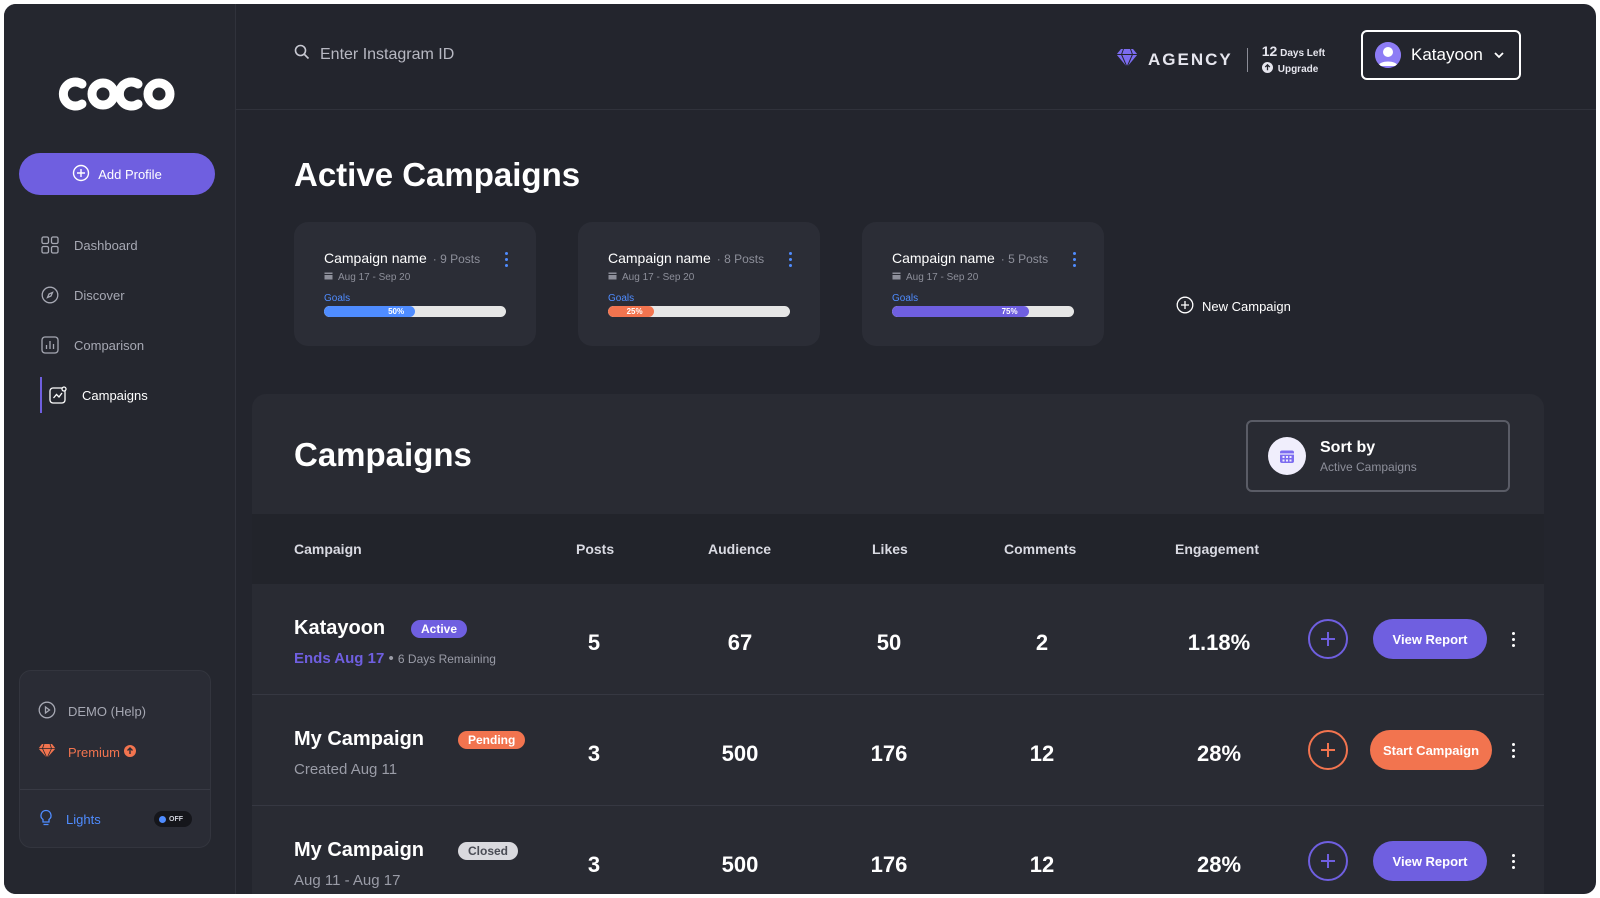 This screenshot has height=898, width=1600. I want to click on toggle-knob, so click(162, 819).